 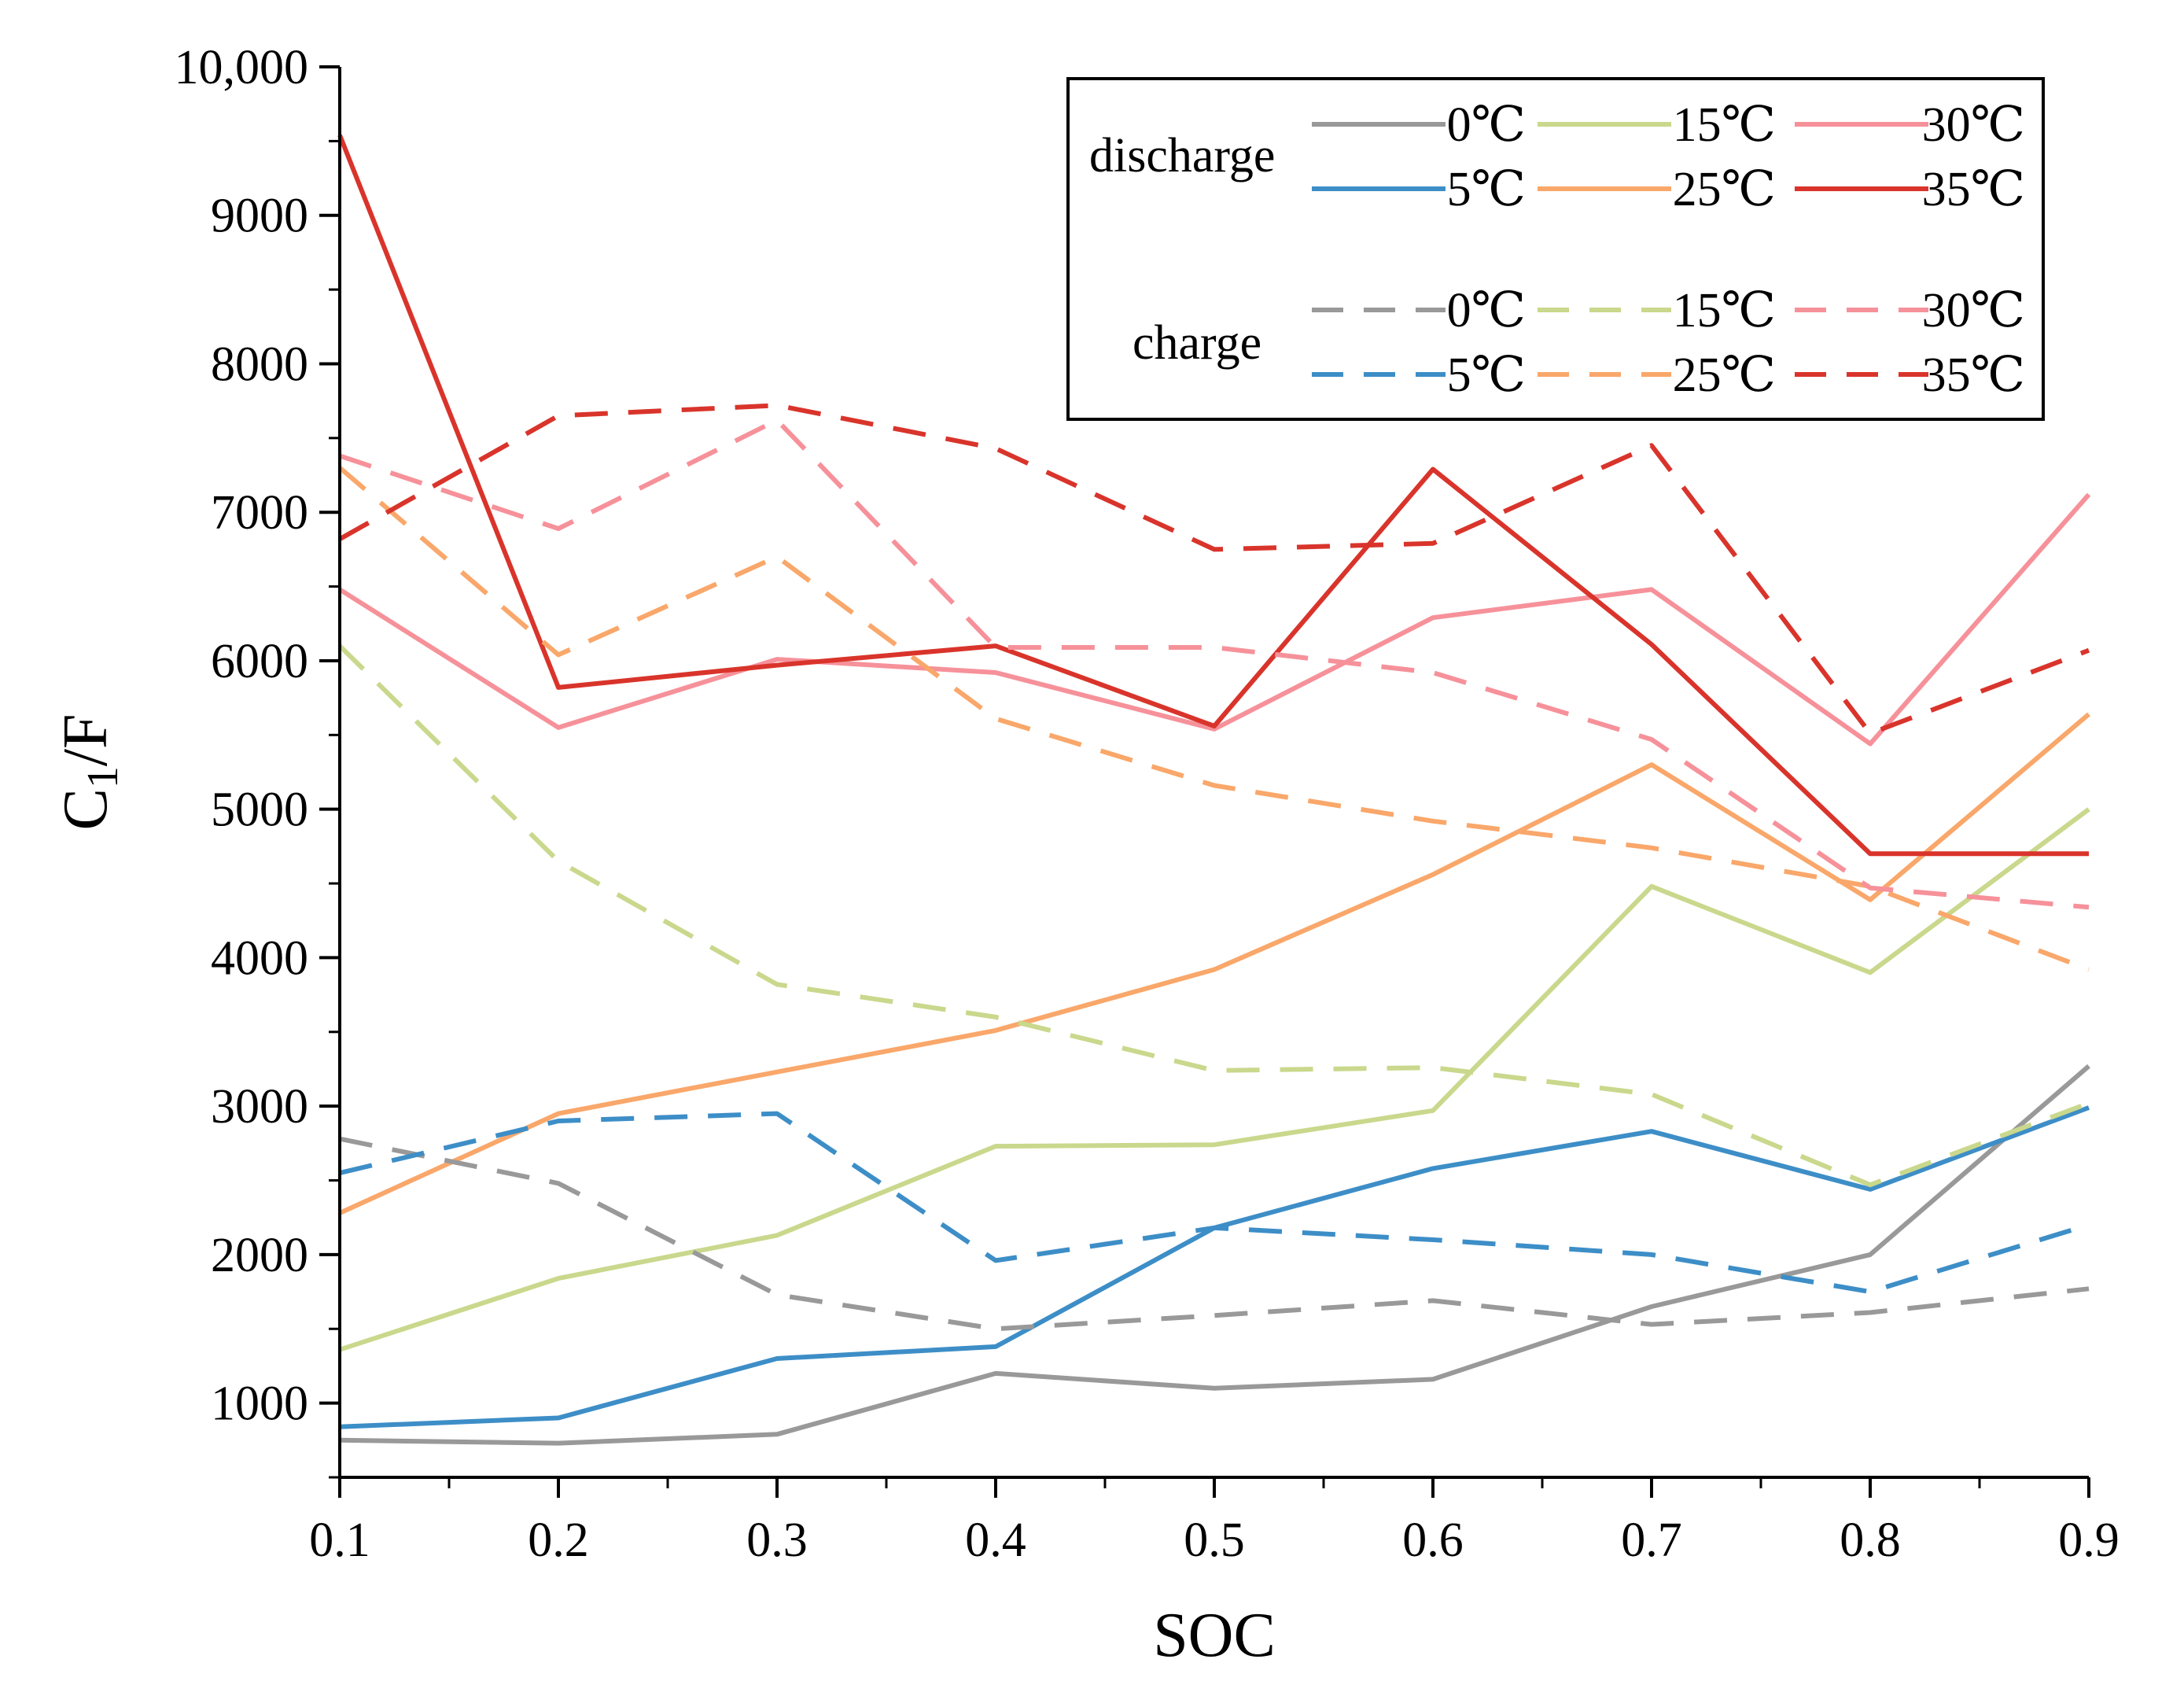 I want to click on legend-label-discharge-15c: 15℃, so click(x=1724, y=125).